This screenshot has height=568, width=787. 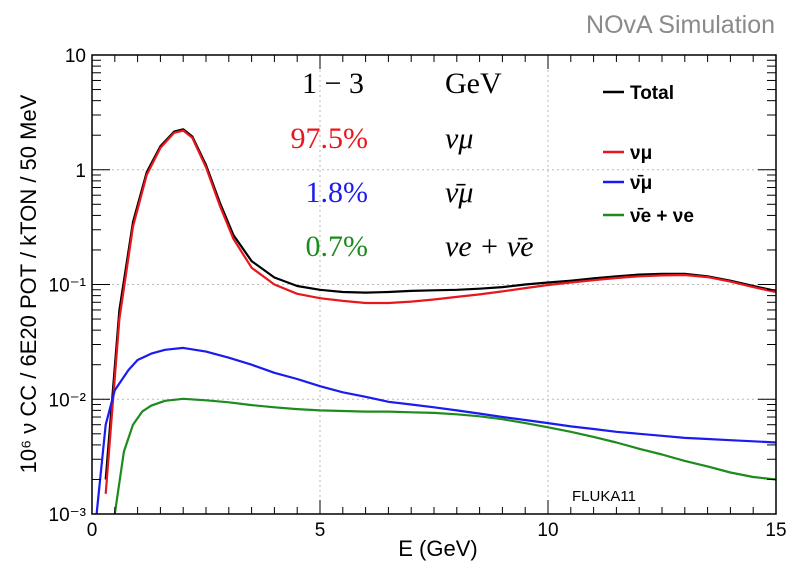 I want to click on annotation-percent-numubar: 1.8%, so click(x=337, y=192).